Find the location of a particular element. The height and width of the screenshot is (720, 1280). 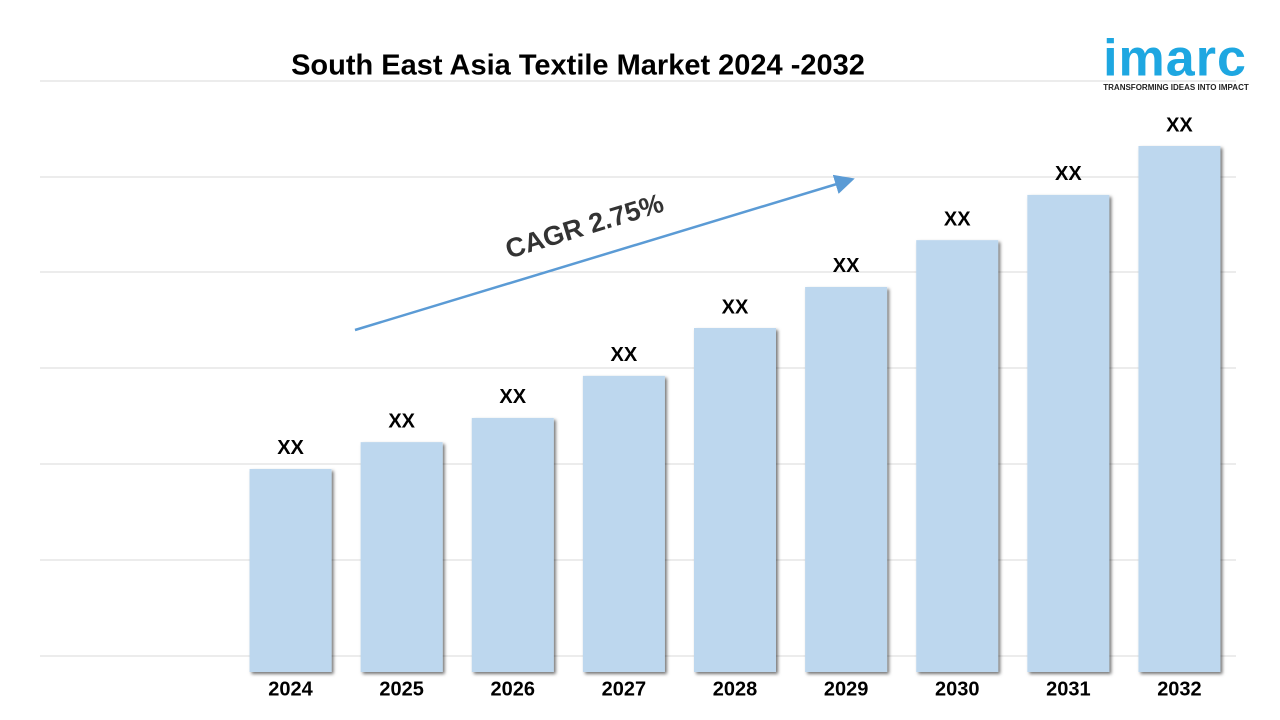

x-tick-label: 2029 is located at coordinates (846, 689).